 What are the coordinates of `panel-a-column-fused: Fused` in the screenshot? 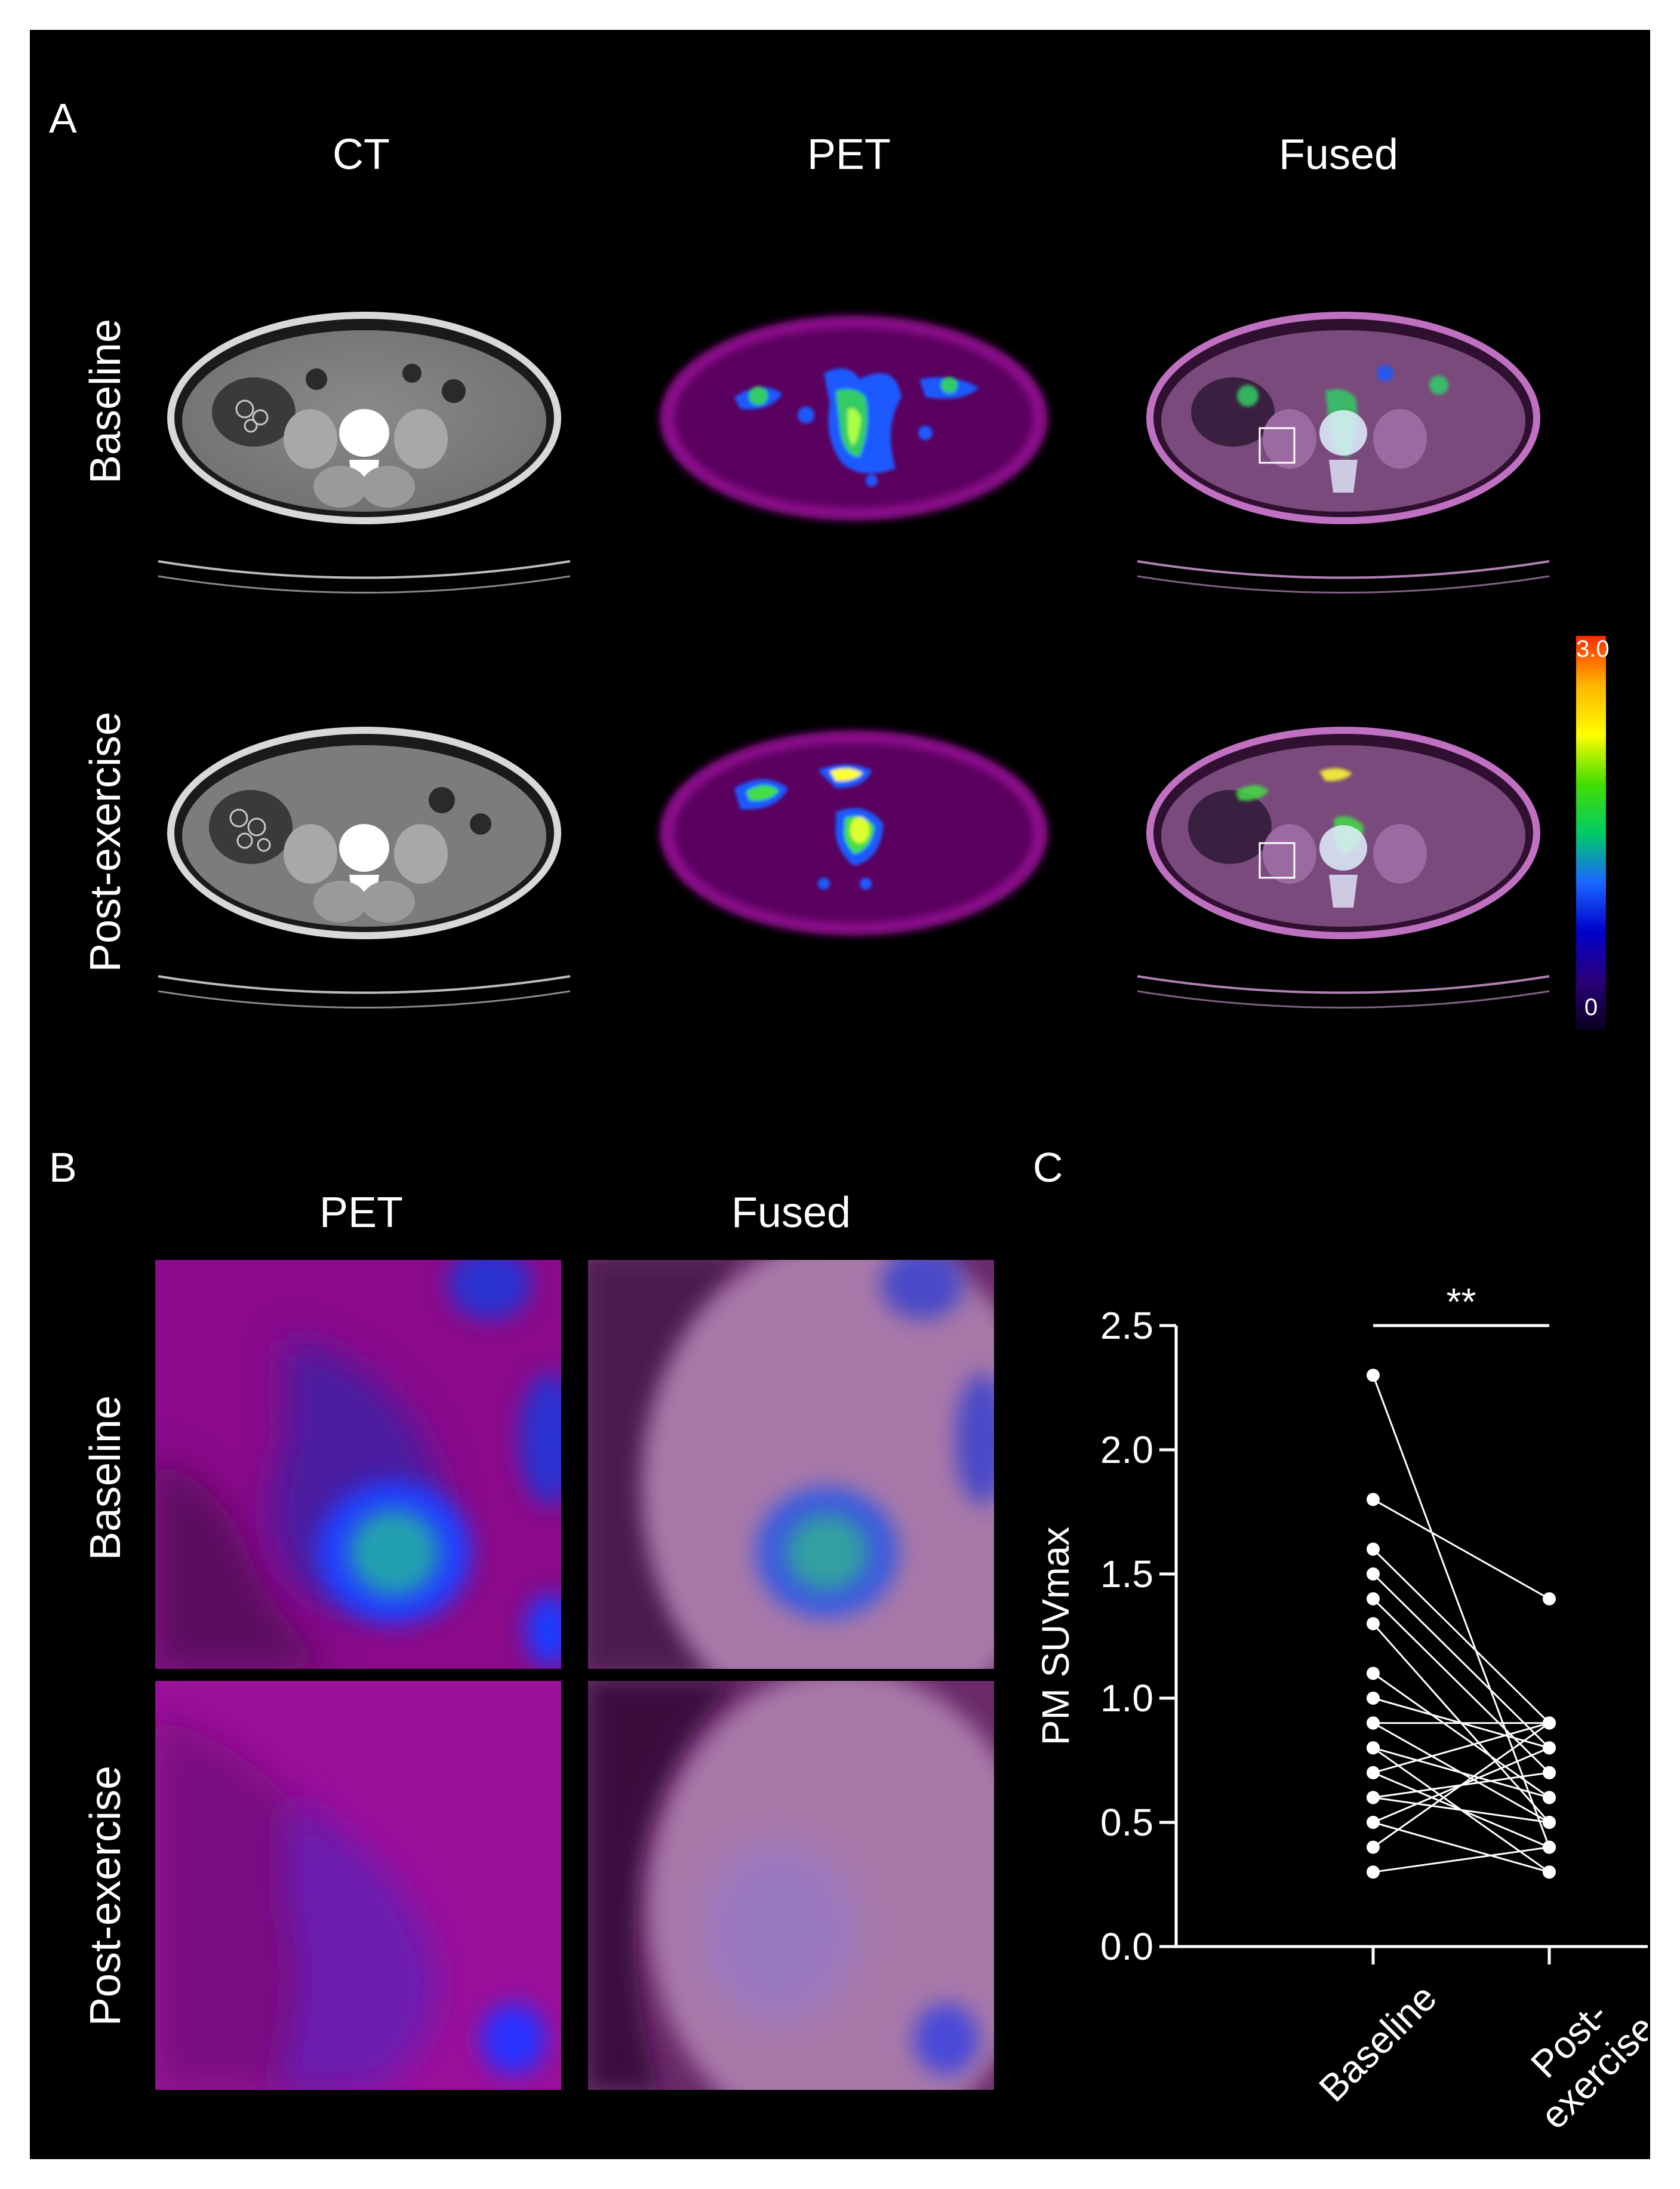 It's located at (1338, 155).